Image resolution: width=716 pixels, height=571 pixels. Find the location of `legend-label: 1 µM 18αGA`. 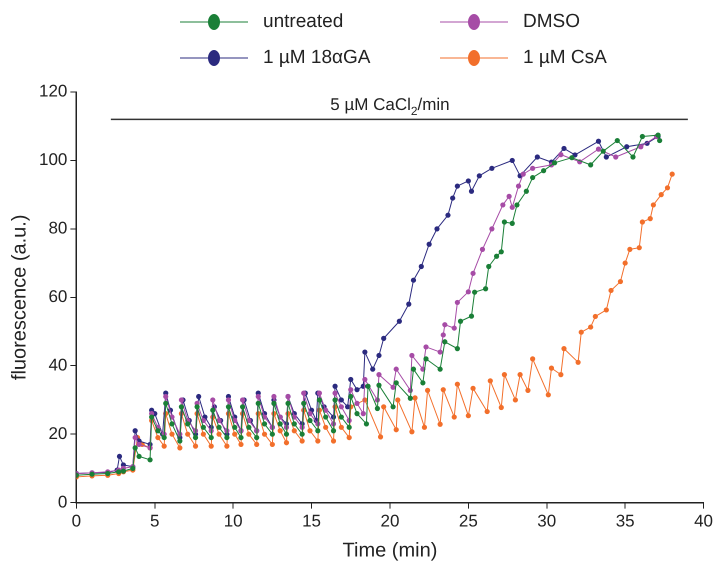

legend-label: 1 µM 18αGA is located at coordinates (317, 57).